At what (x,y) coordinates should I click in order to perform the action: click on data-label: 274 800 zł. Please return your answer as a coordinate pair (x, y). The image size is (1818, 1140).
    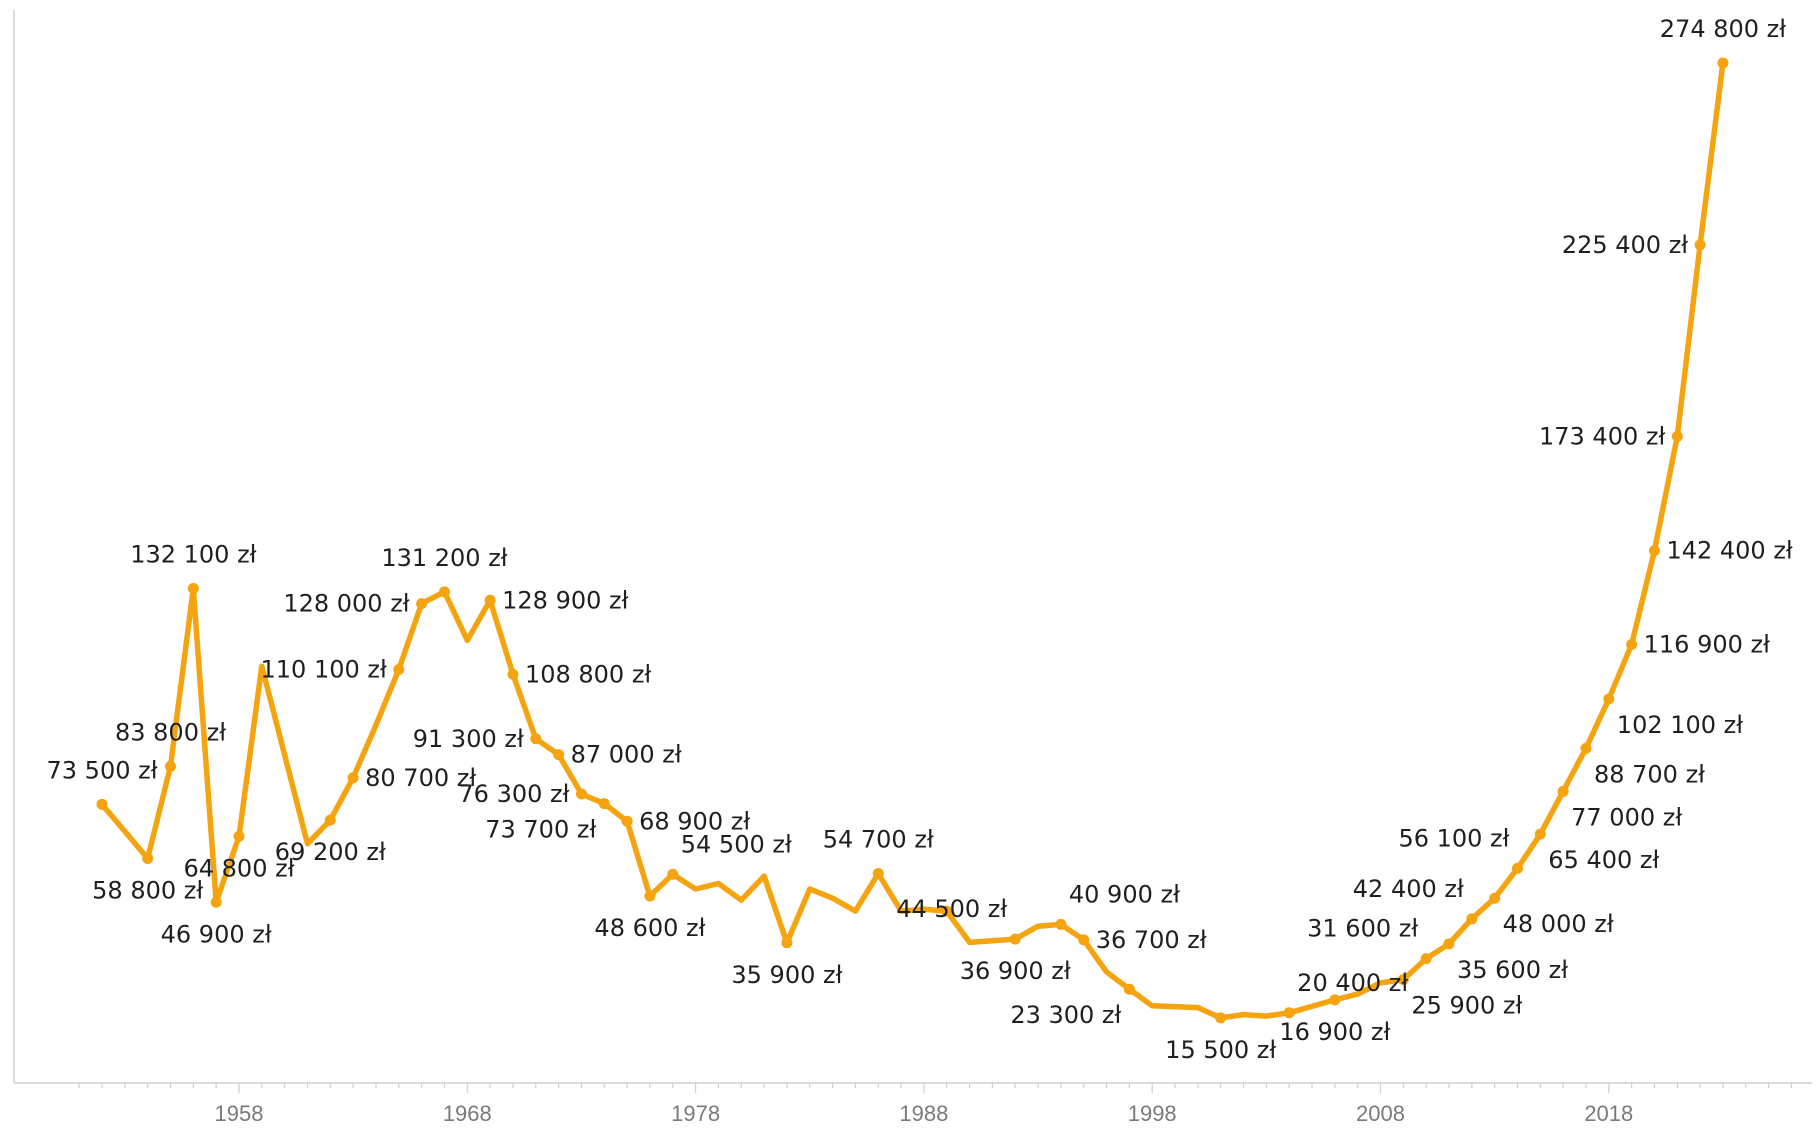
    Looking at the image, I should click on (1723, 29).